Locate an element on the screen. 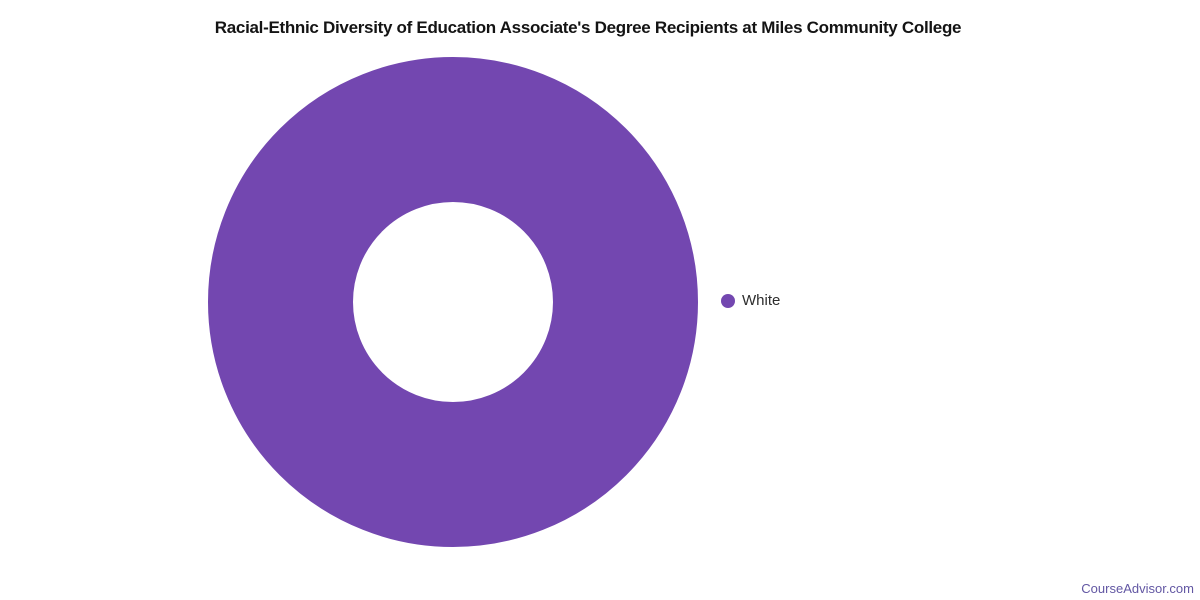 This screenshot has width=1200, height=600. legend-dot-icon is located at coordinates (728, 301).